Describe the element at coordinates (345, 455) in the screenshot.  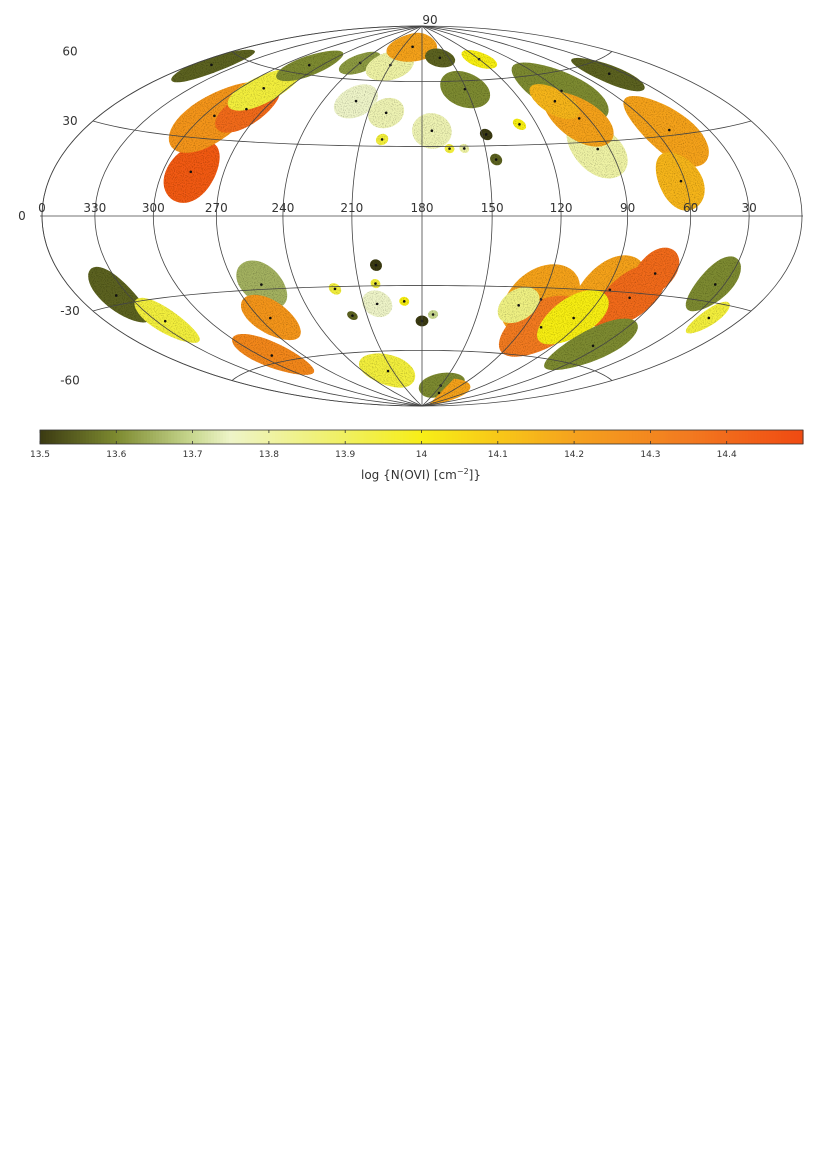
I see `colorbar-tick-label: 13.9` at that location.